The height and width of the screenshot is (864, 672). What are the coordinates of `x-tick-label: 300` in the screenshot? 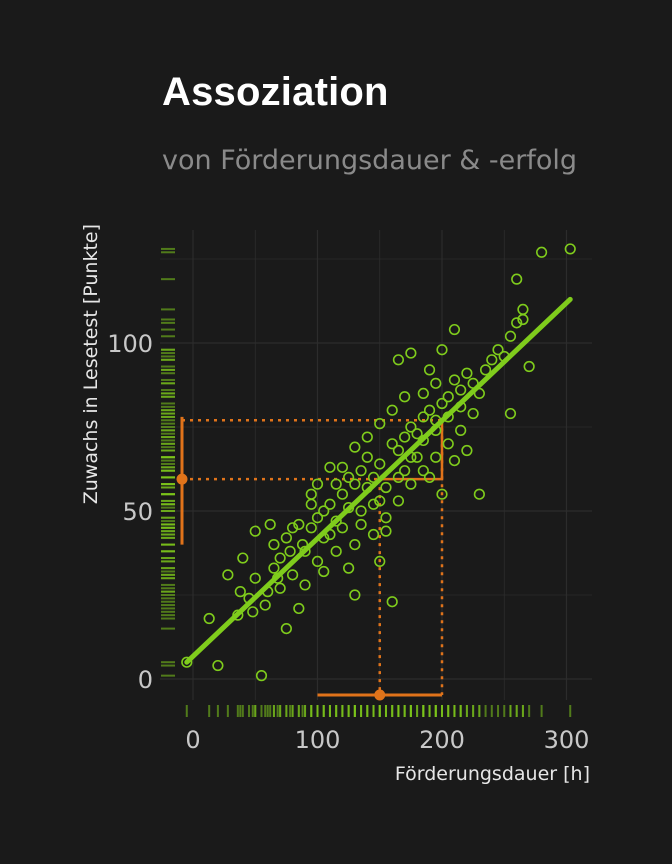 It's located at (567, 740).